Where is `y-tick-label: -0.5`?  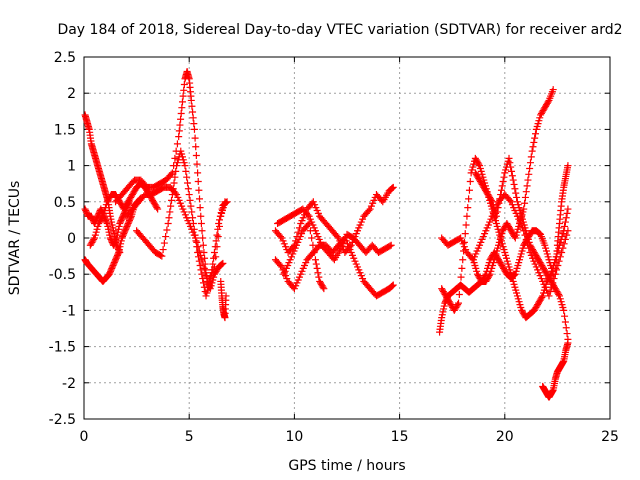
y-tick-label: -0.5 is located at coordinates (62, 275).